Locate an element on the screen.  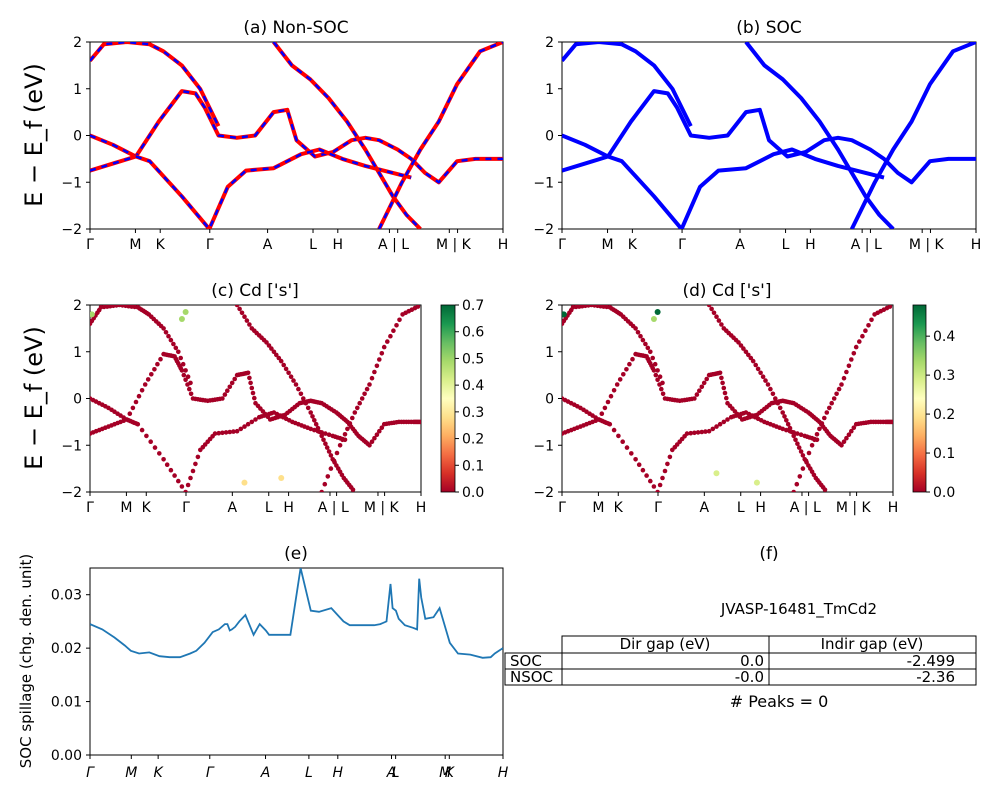
panel-c-colorbar-label: 0.0 is located at coordinates (473, 493).